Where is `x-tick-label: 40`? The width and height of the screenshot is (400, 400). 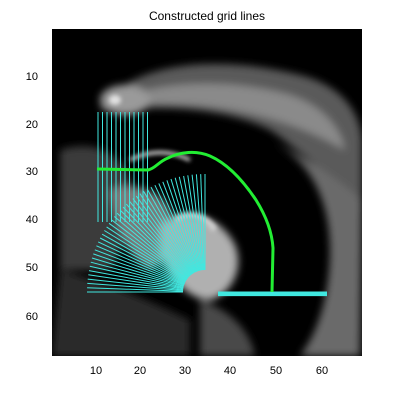 x-tick-label: 40 is located at coordinates (230, 371).